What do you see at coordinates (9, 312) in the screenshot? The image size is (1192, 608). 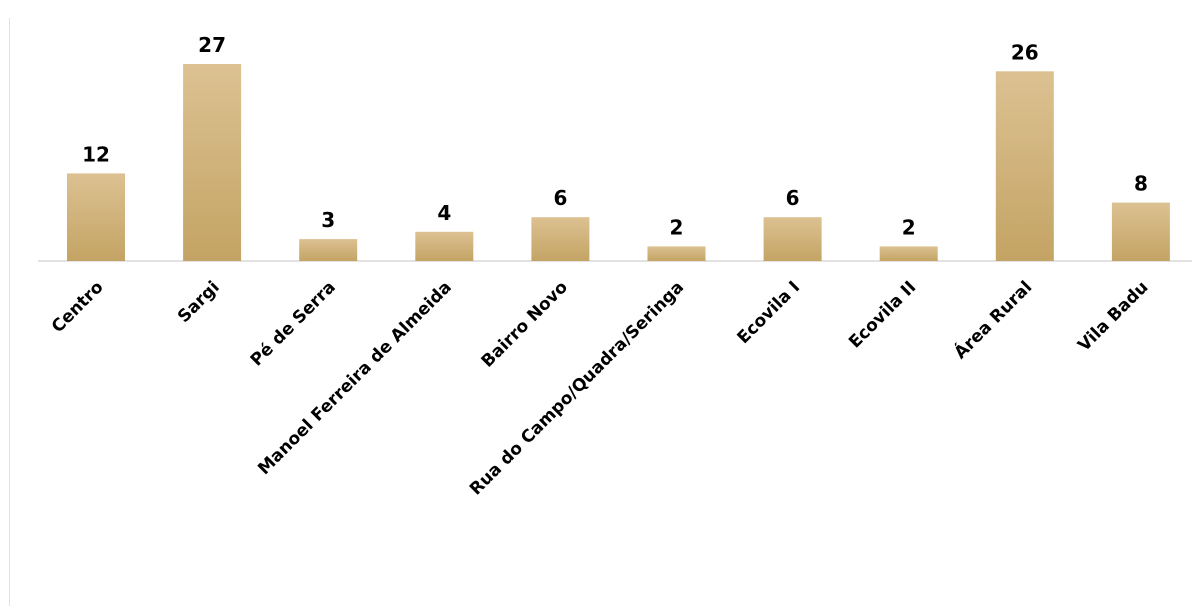 I see `chart-frame-left-border` at bounding box center [9, 312].